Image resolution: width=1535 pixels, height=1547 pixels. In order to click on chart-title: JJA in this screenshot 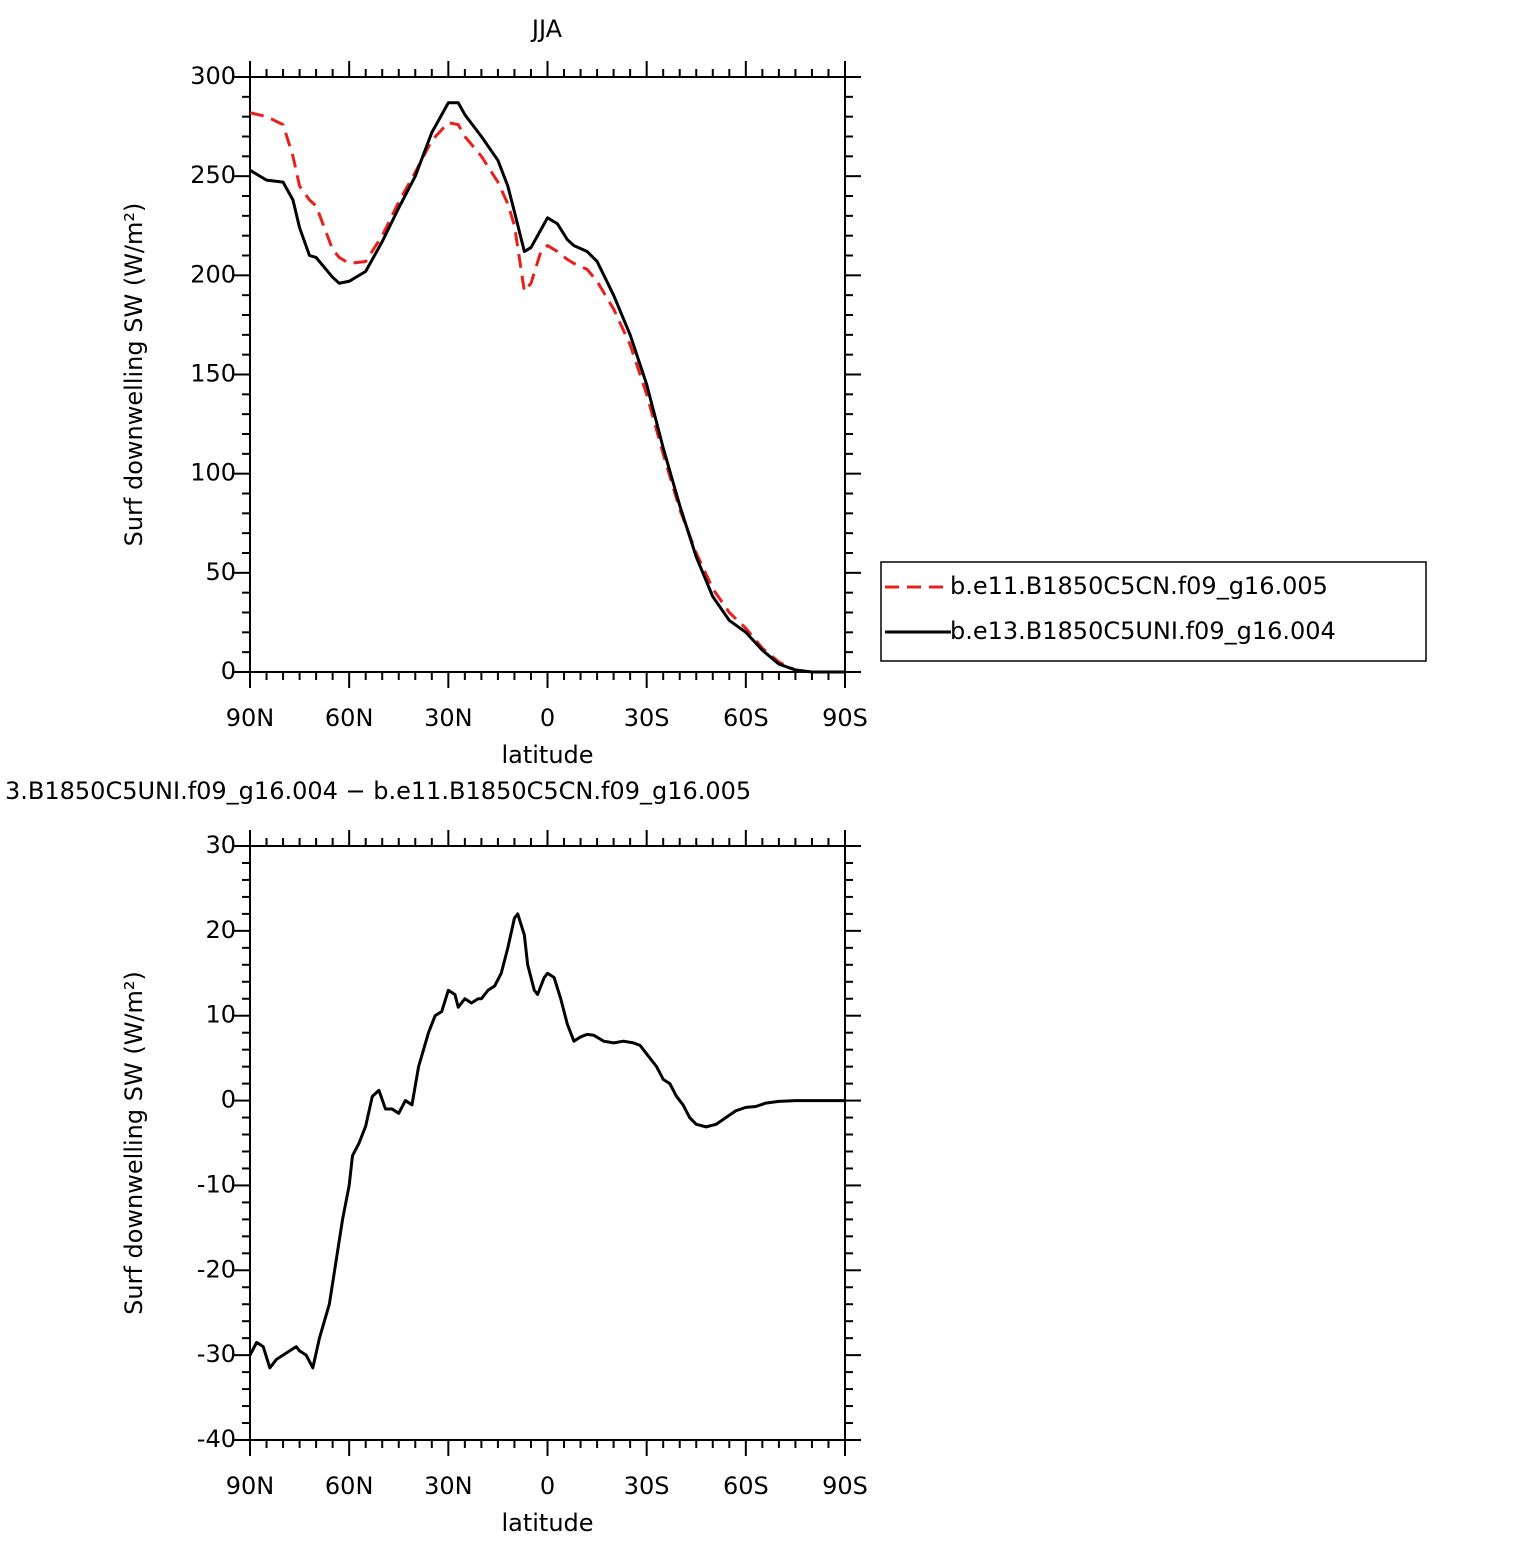, I will do `click(546, 29)`.